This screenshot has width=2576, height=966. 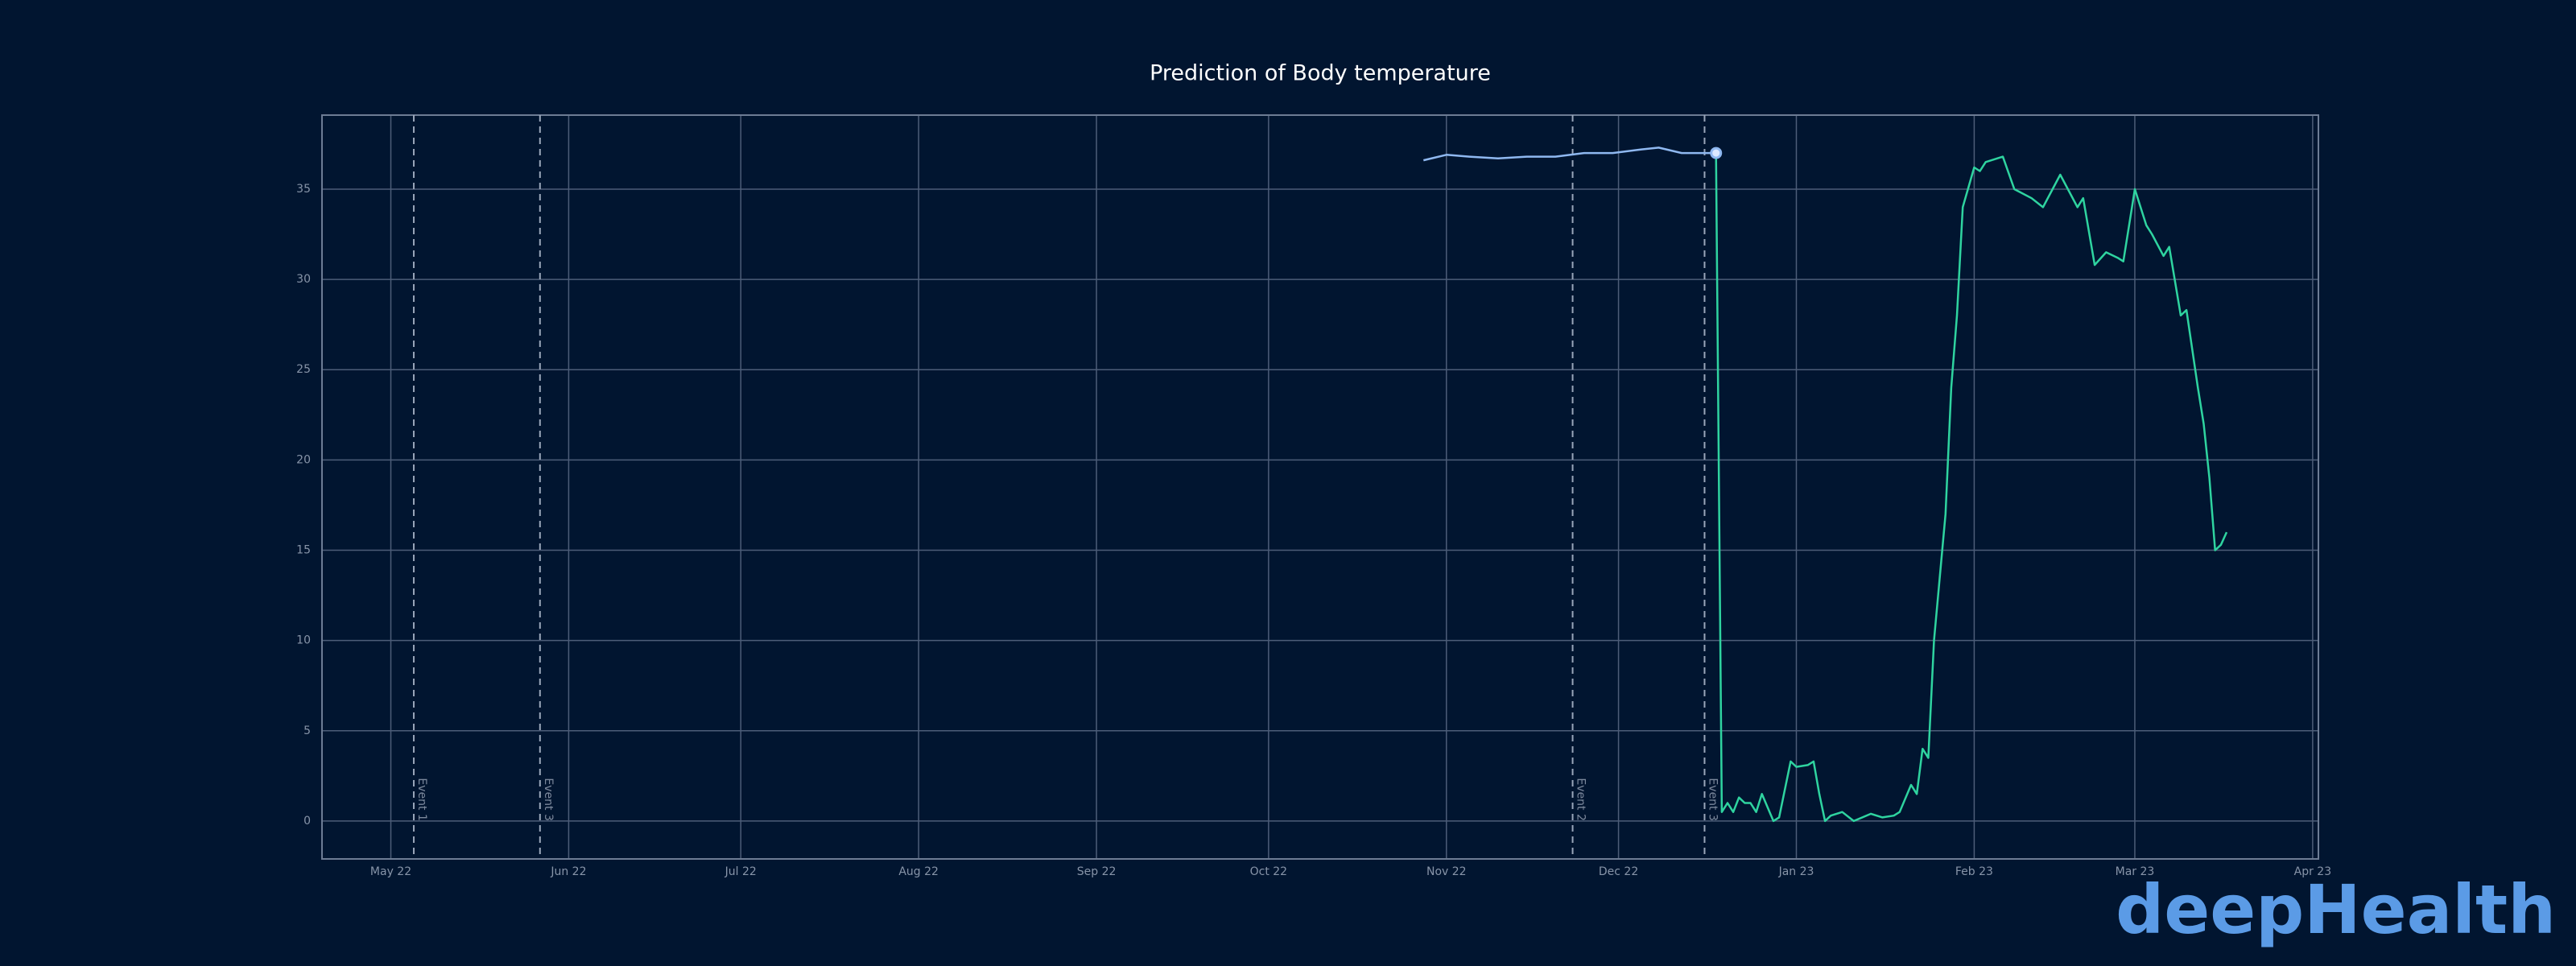 I want to click on y-tick-label: 15, so click(x=303, y=549).